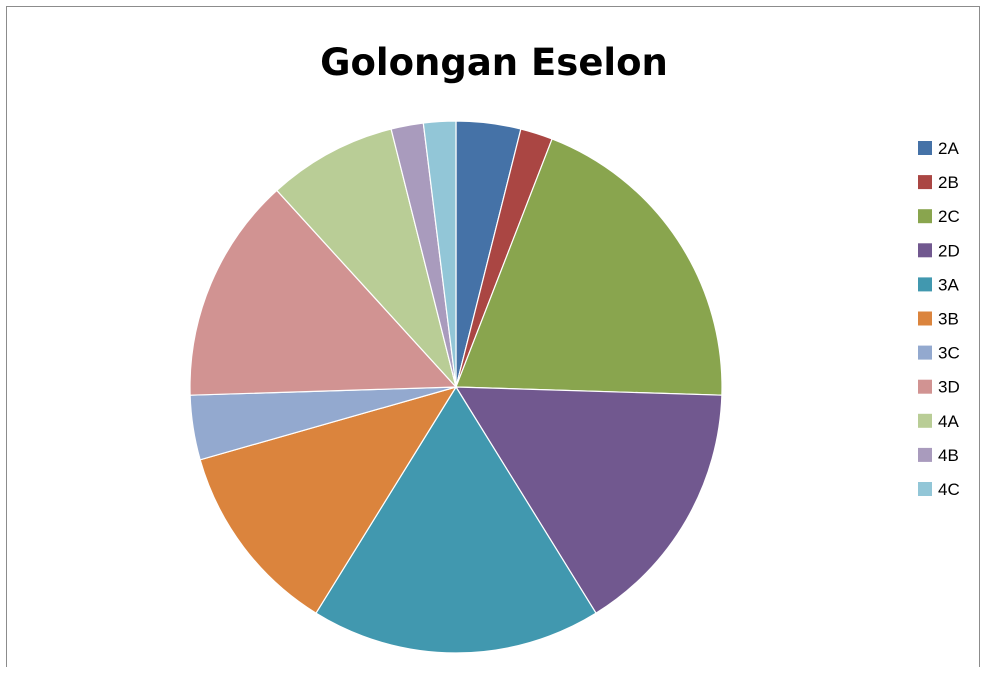 The height and width of the screenshot is (673, 986). I want to click on pie-slice-4c, so click(439, 254).